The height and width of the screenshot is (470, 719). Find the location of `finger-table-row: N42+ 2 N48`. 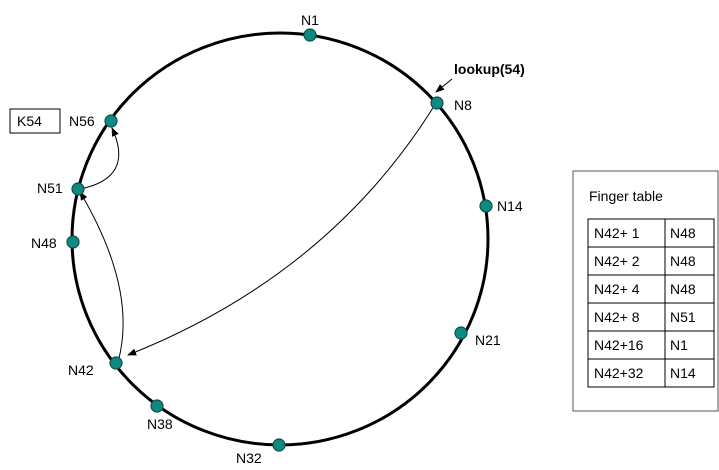

finger-table-row: N42+ 2 N48 is located at coordinates (651, 261).